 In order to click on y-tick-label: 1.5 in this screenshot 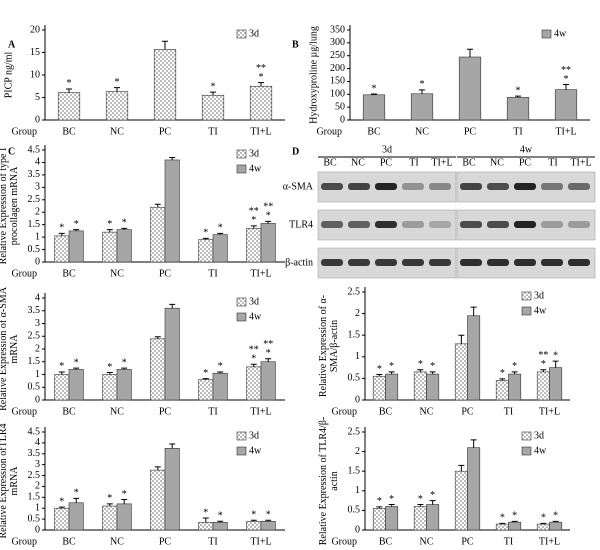, I will do `click(354, 470)`.